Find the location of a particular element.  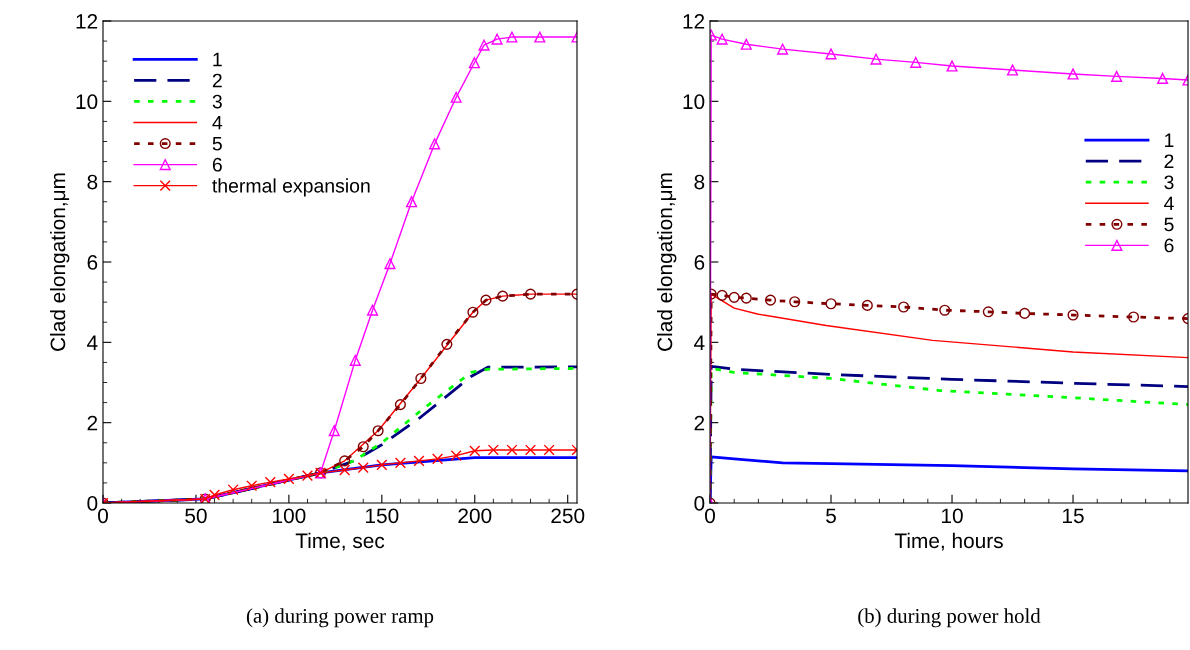

x-tick-label: 10 is located at coordinates (952, 516).